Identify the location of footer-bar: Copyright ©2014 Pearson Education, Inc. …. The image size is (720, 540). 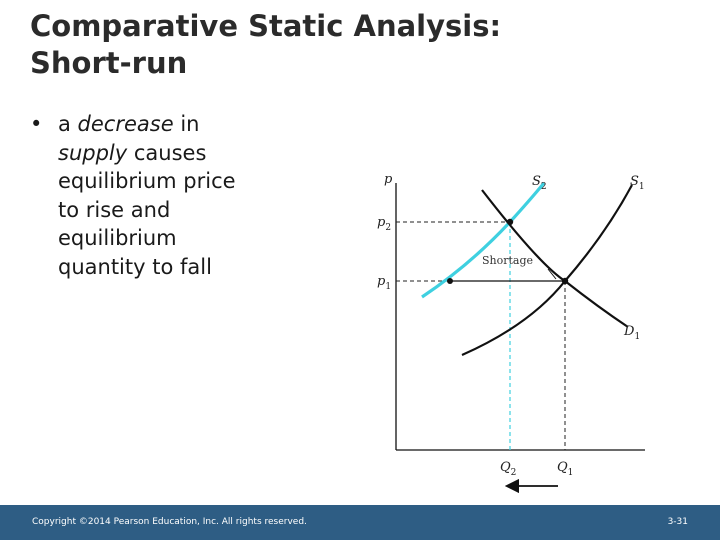
(360, 522).